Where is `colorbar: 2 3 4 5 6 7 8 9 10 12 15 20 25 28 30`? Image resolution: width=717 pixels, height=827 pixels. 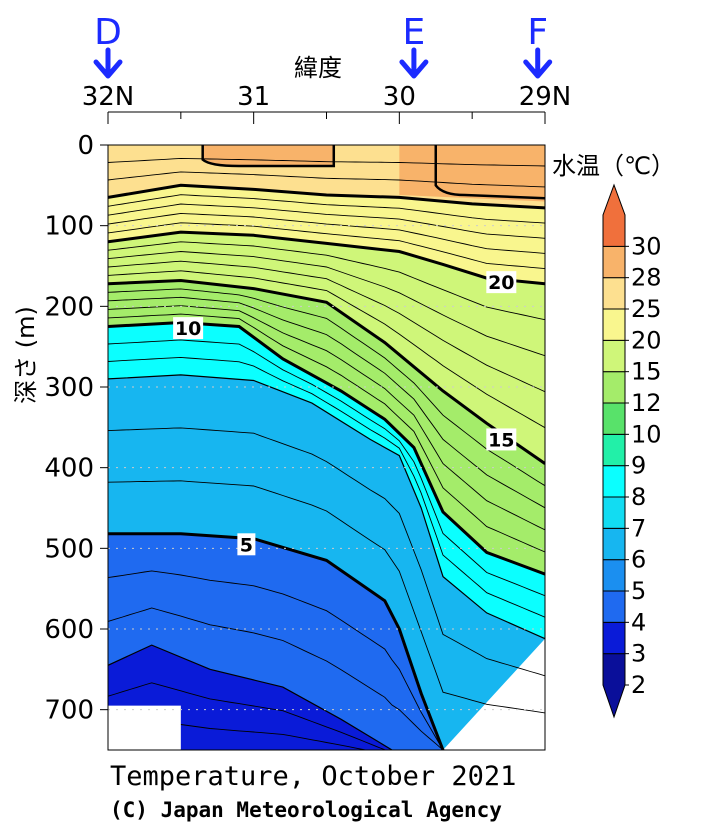 colorbar: 2 3 4 5 6 7 8 9 10 12 15 20 25 28 30 is located at coordinates (632, 451).